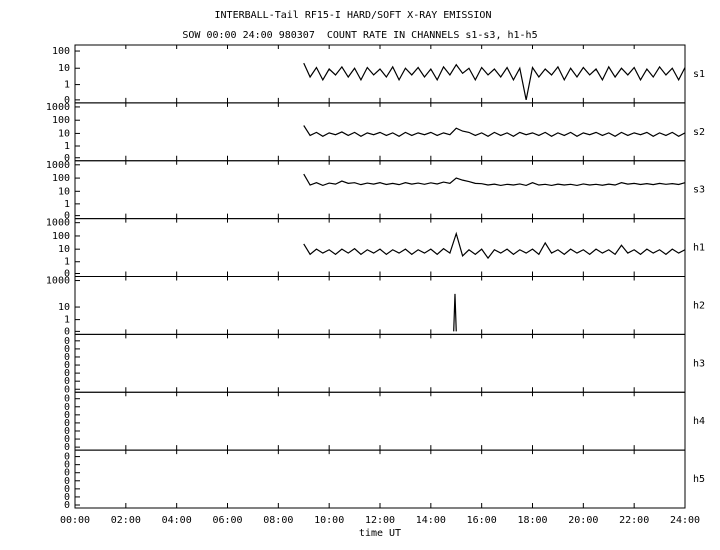 This screenshot has width=720, height=550. What do you see at coordinates (177, 520) in the screenshot?
I see `x-tick-label: 04:00` at bounding box center [177, 520].